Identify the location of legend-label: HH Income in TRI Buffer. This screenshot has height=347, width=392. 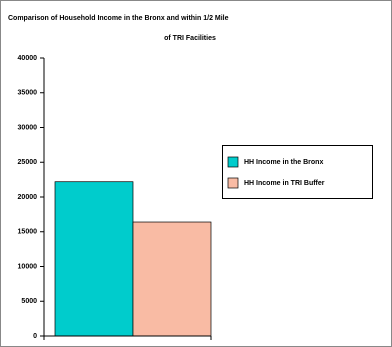
(284, 183).